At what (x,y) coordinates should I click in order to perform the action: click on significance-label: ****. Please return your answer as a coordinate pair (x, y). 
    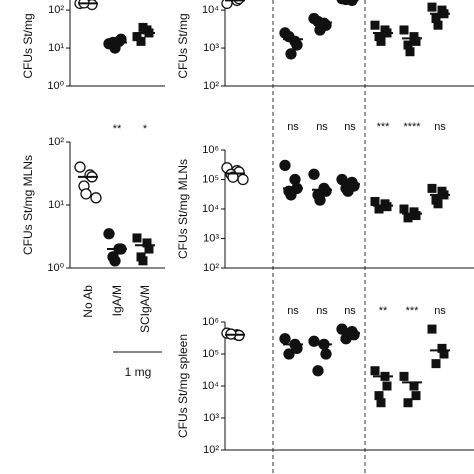
    Looking at the image, I should click on (412, 127).